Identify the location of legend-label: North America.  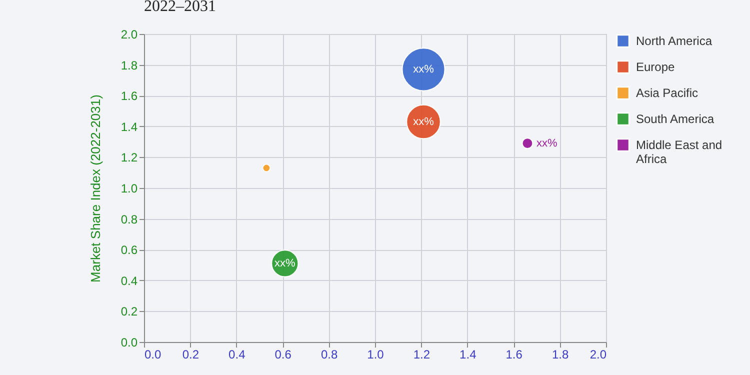
(674, 41).